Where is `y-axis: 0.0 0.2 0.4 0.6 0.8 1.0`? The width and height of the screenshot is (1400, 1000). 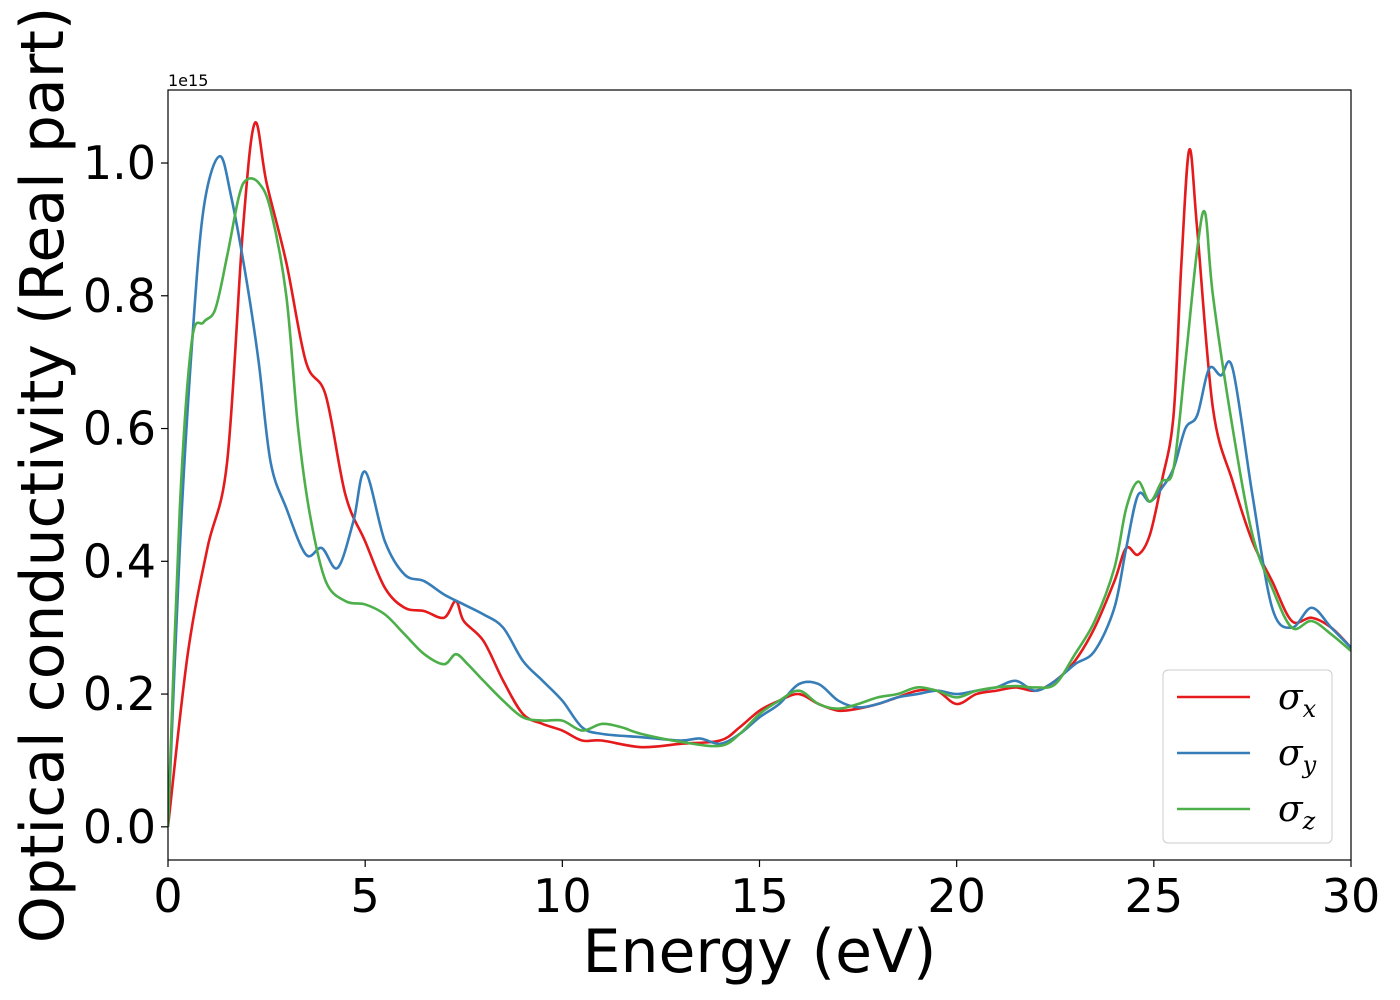 y-axis: 0.0 0.2 0.4 0.6 0.8 1.0 is located at coordinates (125, 495).